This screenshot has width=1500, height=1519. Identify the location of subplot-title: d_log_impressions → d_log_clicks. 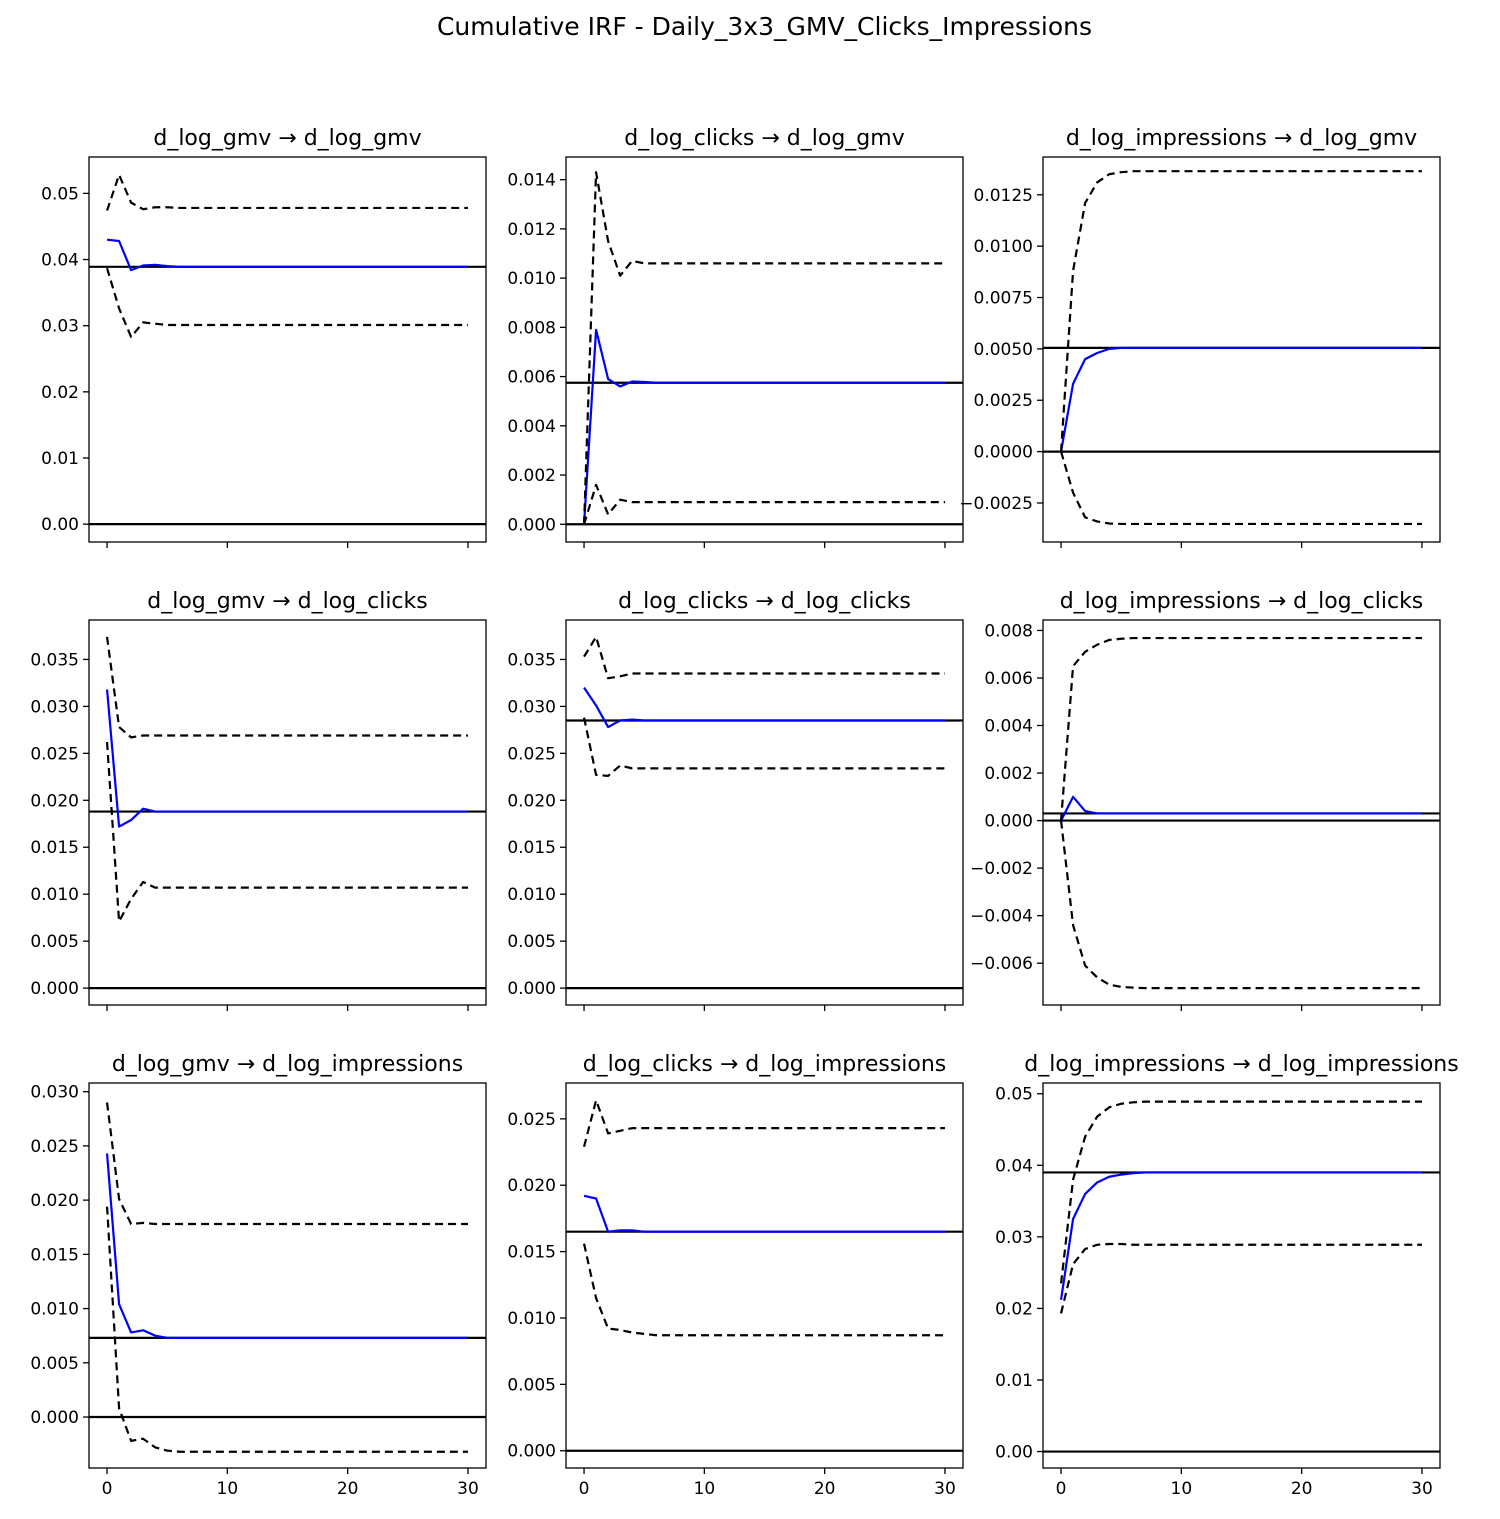
(1242, 601).